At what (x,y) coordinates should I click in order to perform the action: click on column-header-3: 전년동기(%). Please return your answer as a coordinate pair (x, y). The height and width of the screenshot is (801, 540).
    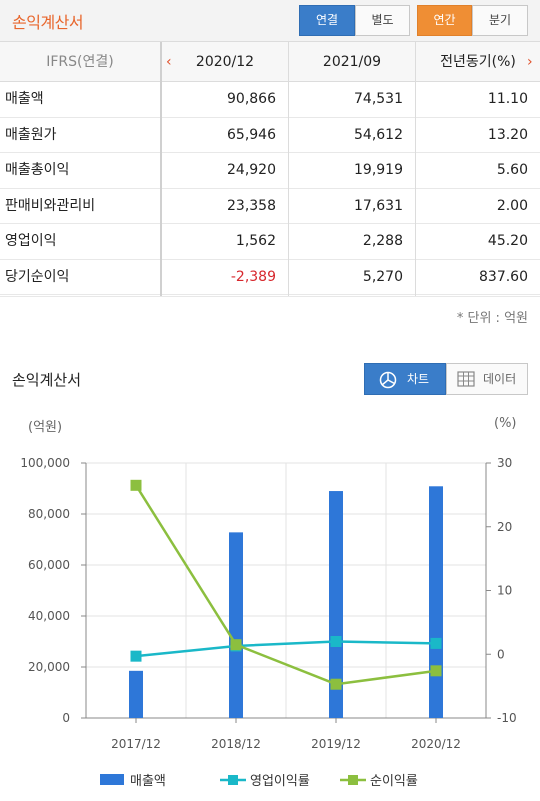
    Looking at the image, I should click on (478, 62).